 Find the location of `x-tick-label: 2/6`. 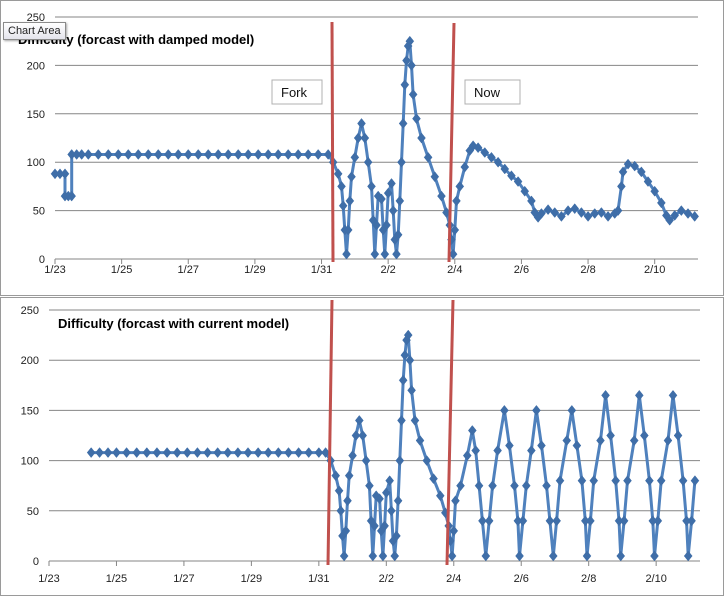

x-tick-label: 2/6 is located at coordinates (521, 579).